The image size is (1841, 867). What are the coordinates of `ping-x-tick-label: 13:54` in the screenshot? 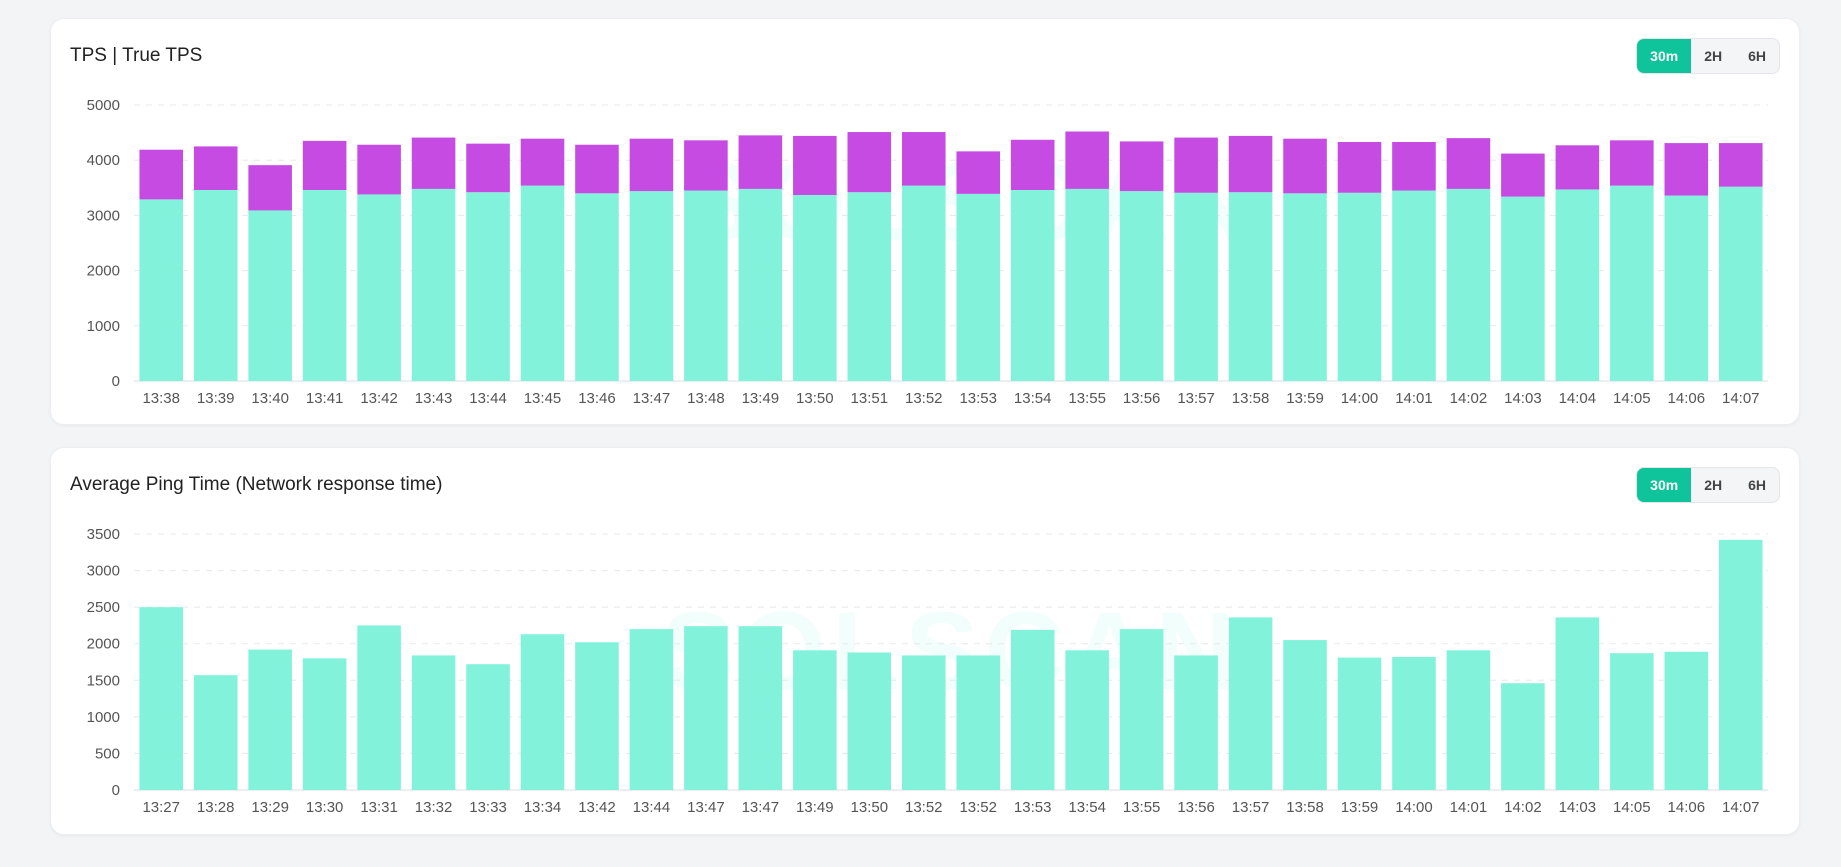 It's located at (1087, 807).